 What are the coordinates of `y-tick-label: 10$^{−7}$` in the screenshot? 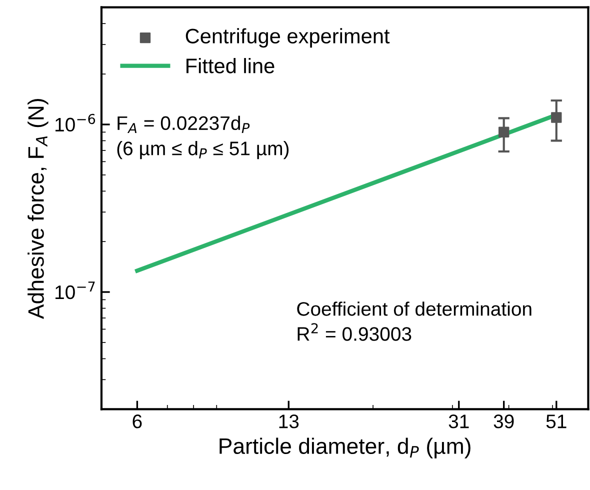 It's located at (75, 291).